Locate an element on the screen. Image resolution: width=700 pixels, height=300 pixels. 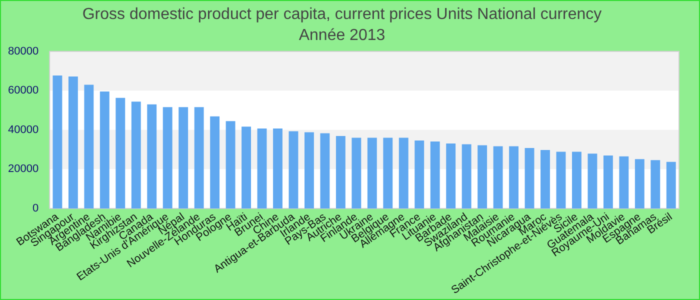
y-tick-label: 60000 is located at coordinates (23, 90).